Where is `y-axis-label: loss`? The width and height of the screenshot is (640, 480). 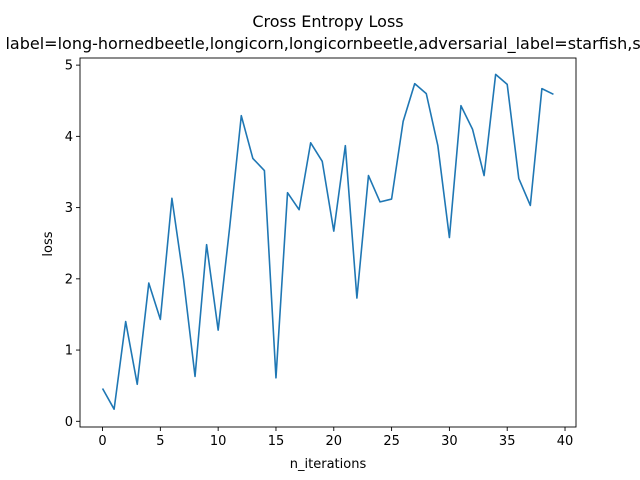 y-axis-label: loss is located at coordinates (48, 243).